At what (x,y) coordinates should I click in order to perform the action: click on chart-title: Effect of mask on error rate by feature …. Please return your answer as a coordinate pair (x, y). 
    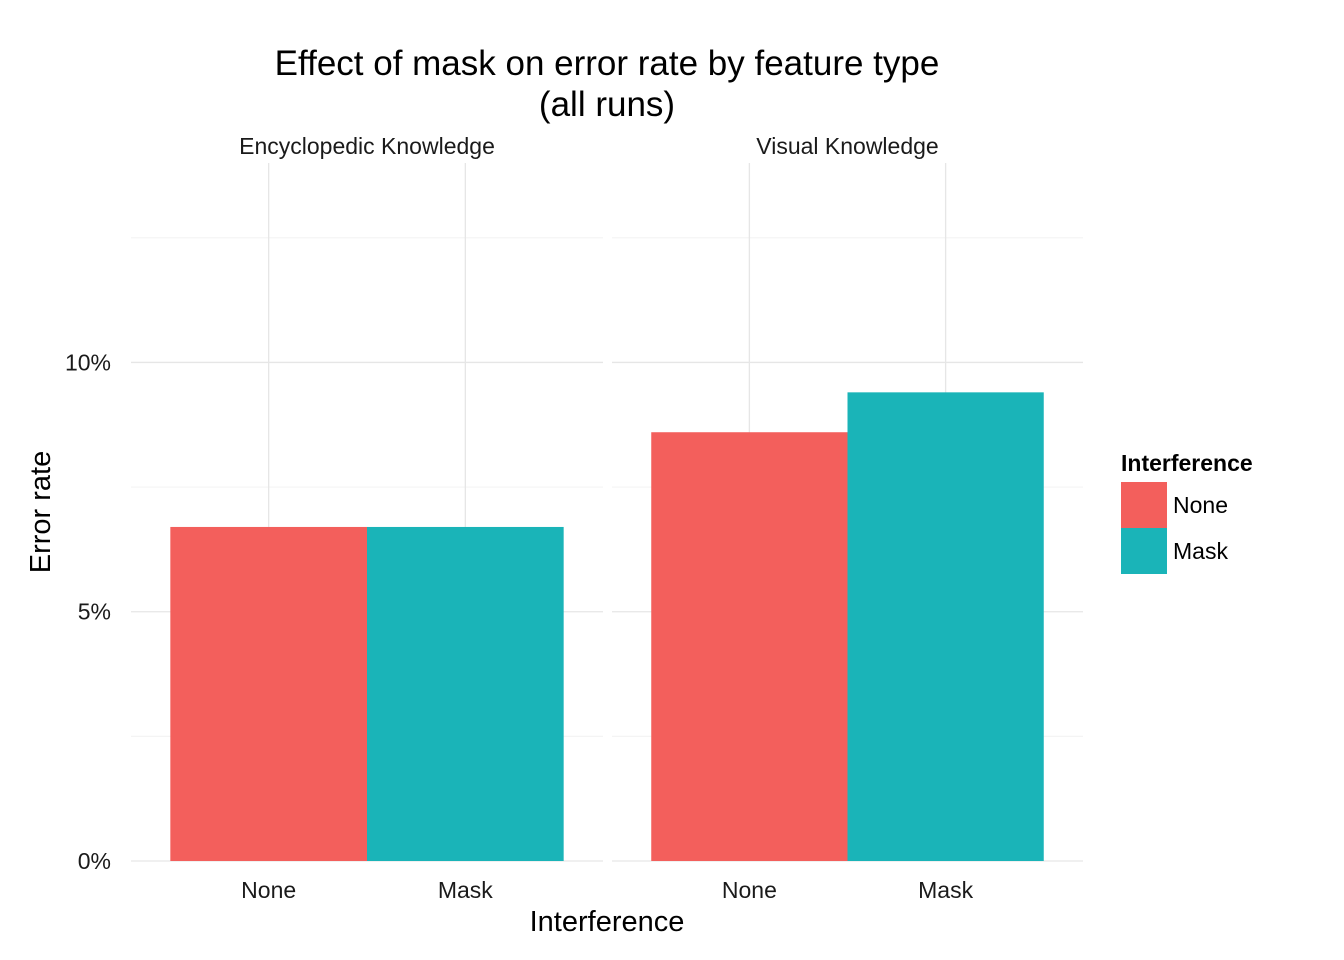
    Looking at the image, I should click on (607, 84).